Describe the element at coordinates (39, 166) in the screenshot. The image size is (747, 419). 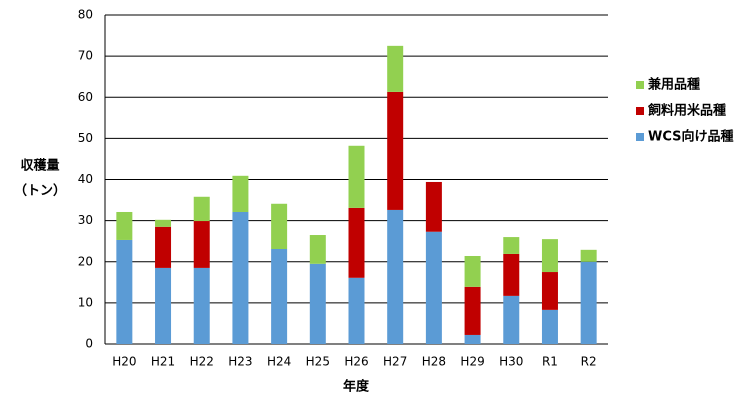
I see `y-axis-label: 収穫量` at that location.